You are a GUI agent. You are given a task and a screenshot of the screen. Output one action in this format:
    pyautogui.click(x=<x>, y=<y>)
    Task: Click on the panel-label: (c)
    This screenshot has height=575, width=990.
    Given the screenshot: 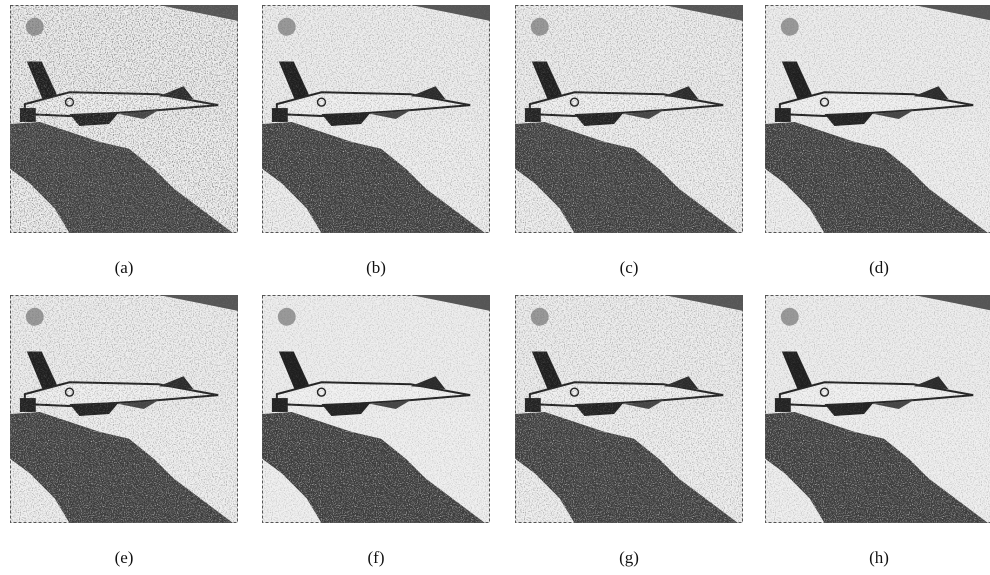 What is the action you would take?
    pyautogui.click(x=629, y=267)
    